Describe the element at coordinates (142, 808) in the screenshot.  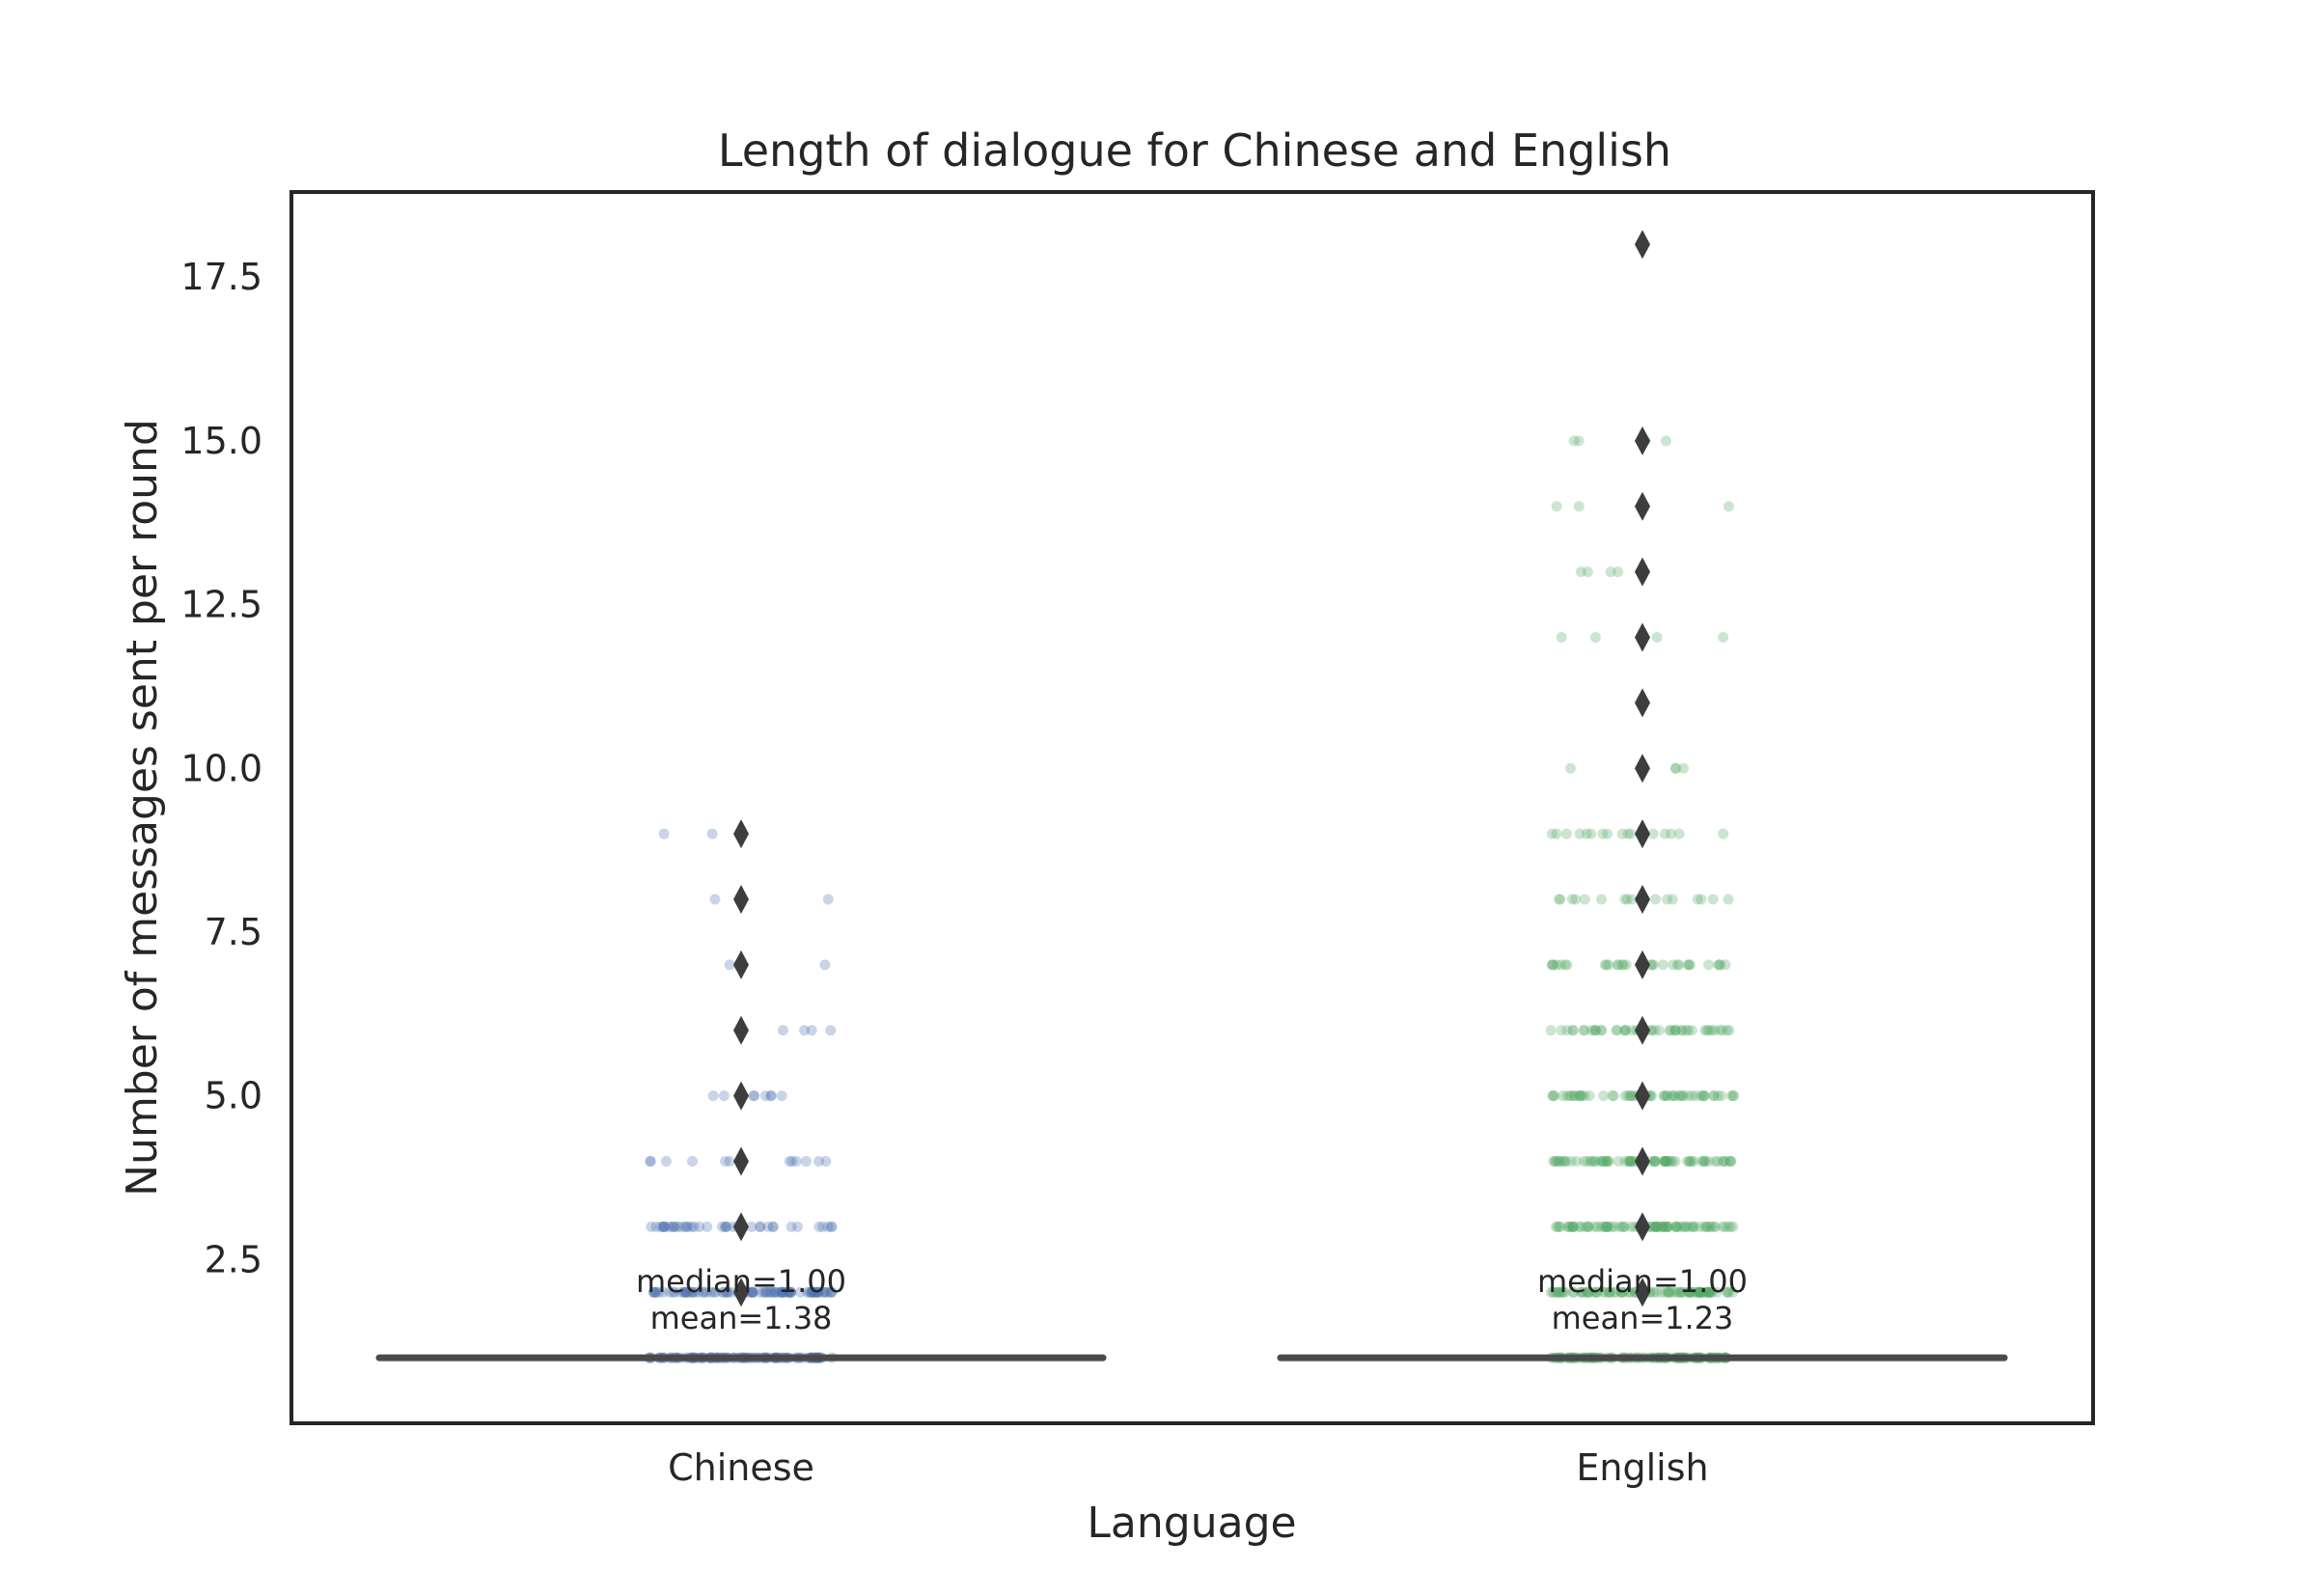
I see `y-axis-label: Number of messages sent per round` at that location.